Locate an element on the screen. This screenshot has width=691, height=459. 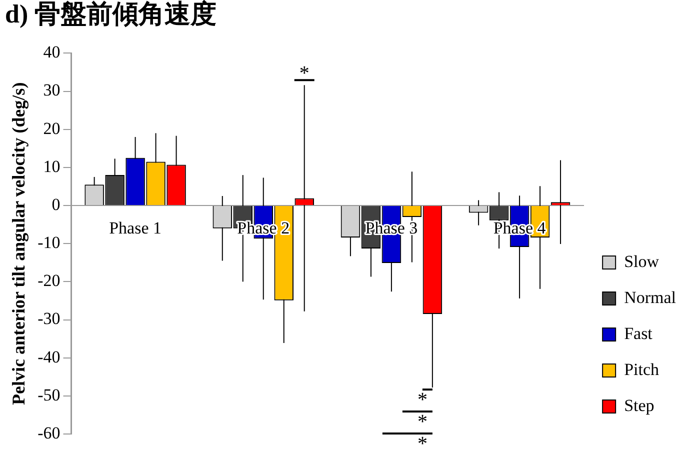
legend-label: Pitch is located at coordinates (642, 369).